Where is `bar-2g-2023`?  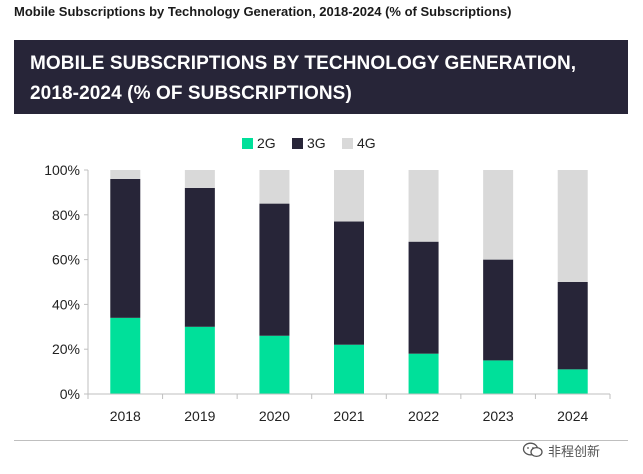 bar-2g-2023 is located at coordinates (498, 377).